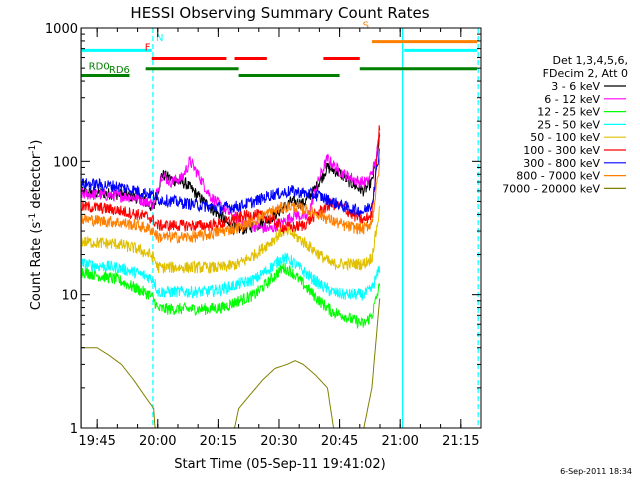  What do you see at coordinates (279, 13) in the screenshot?
I see `chart-title: HESSI Observing Summary Count Rates` at bounding box center [279, 13].